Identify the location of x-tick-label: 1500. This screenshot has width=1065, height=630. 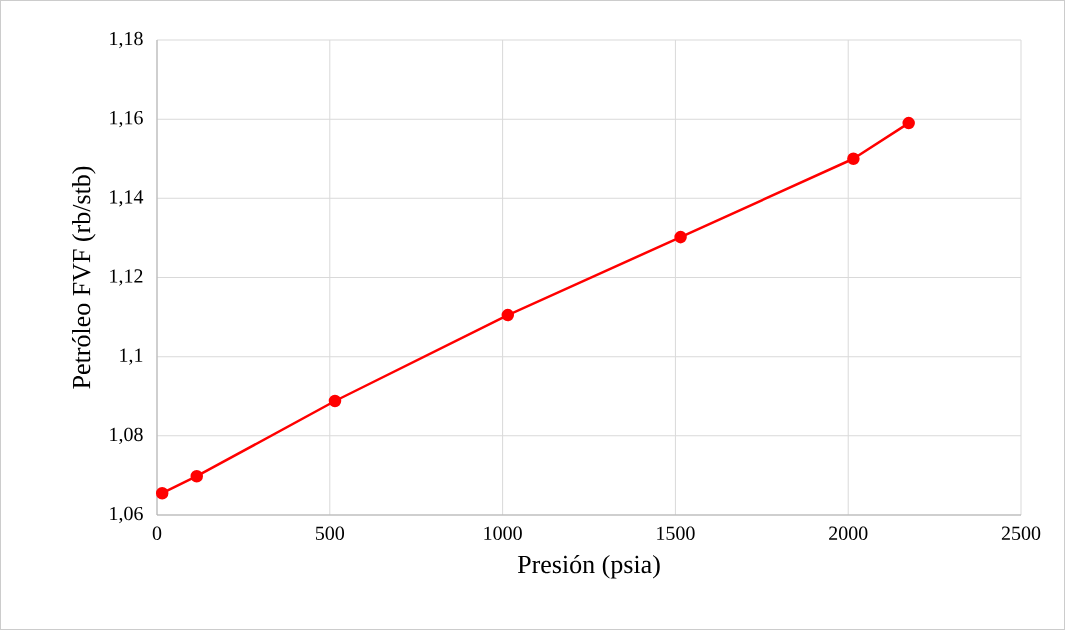
(676, 533).